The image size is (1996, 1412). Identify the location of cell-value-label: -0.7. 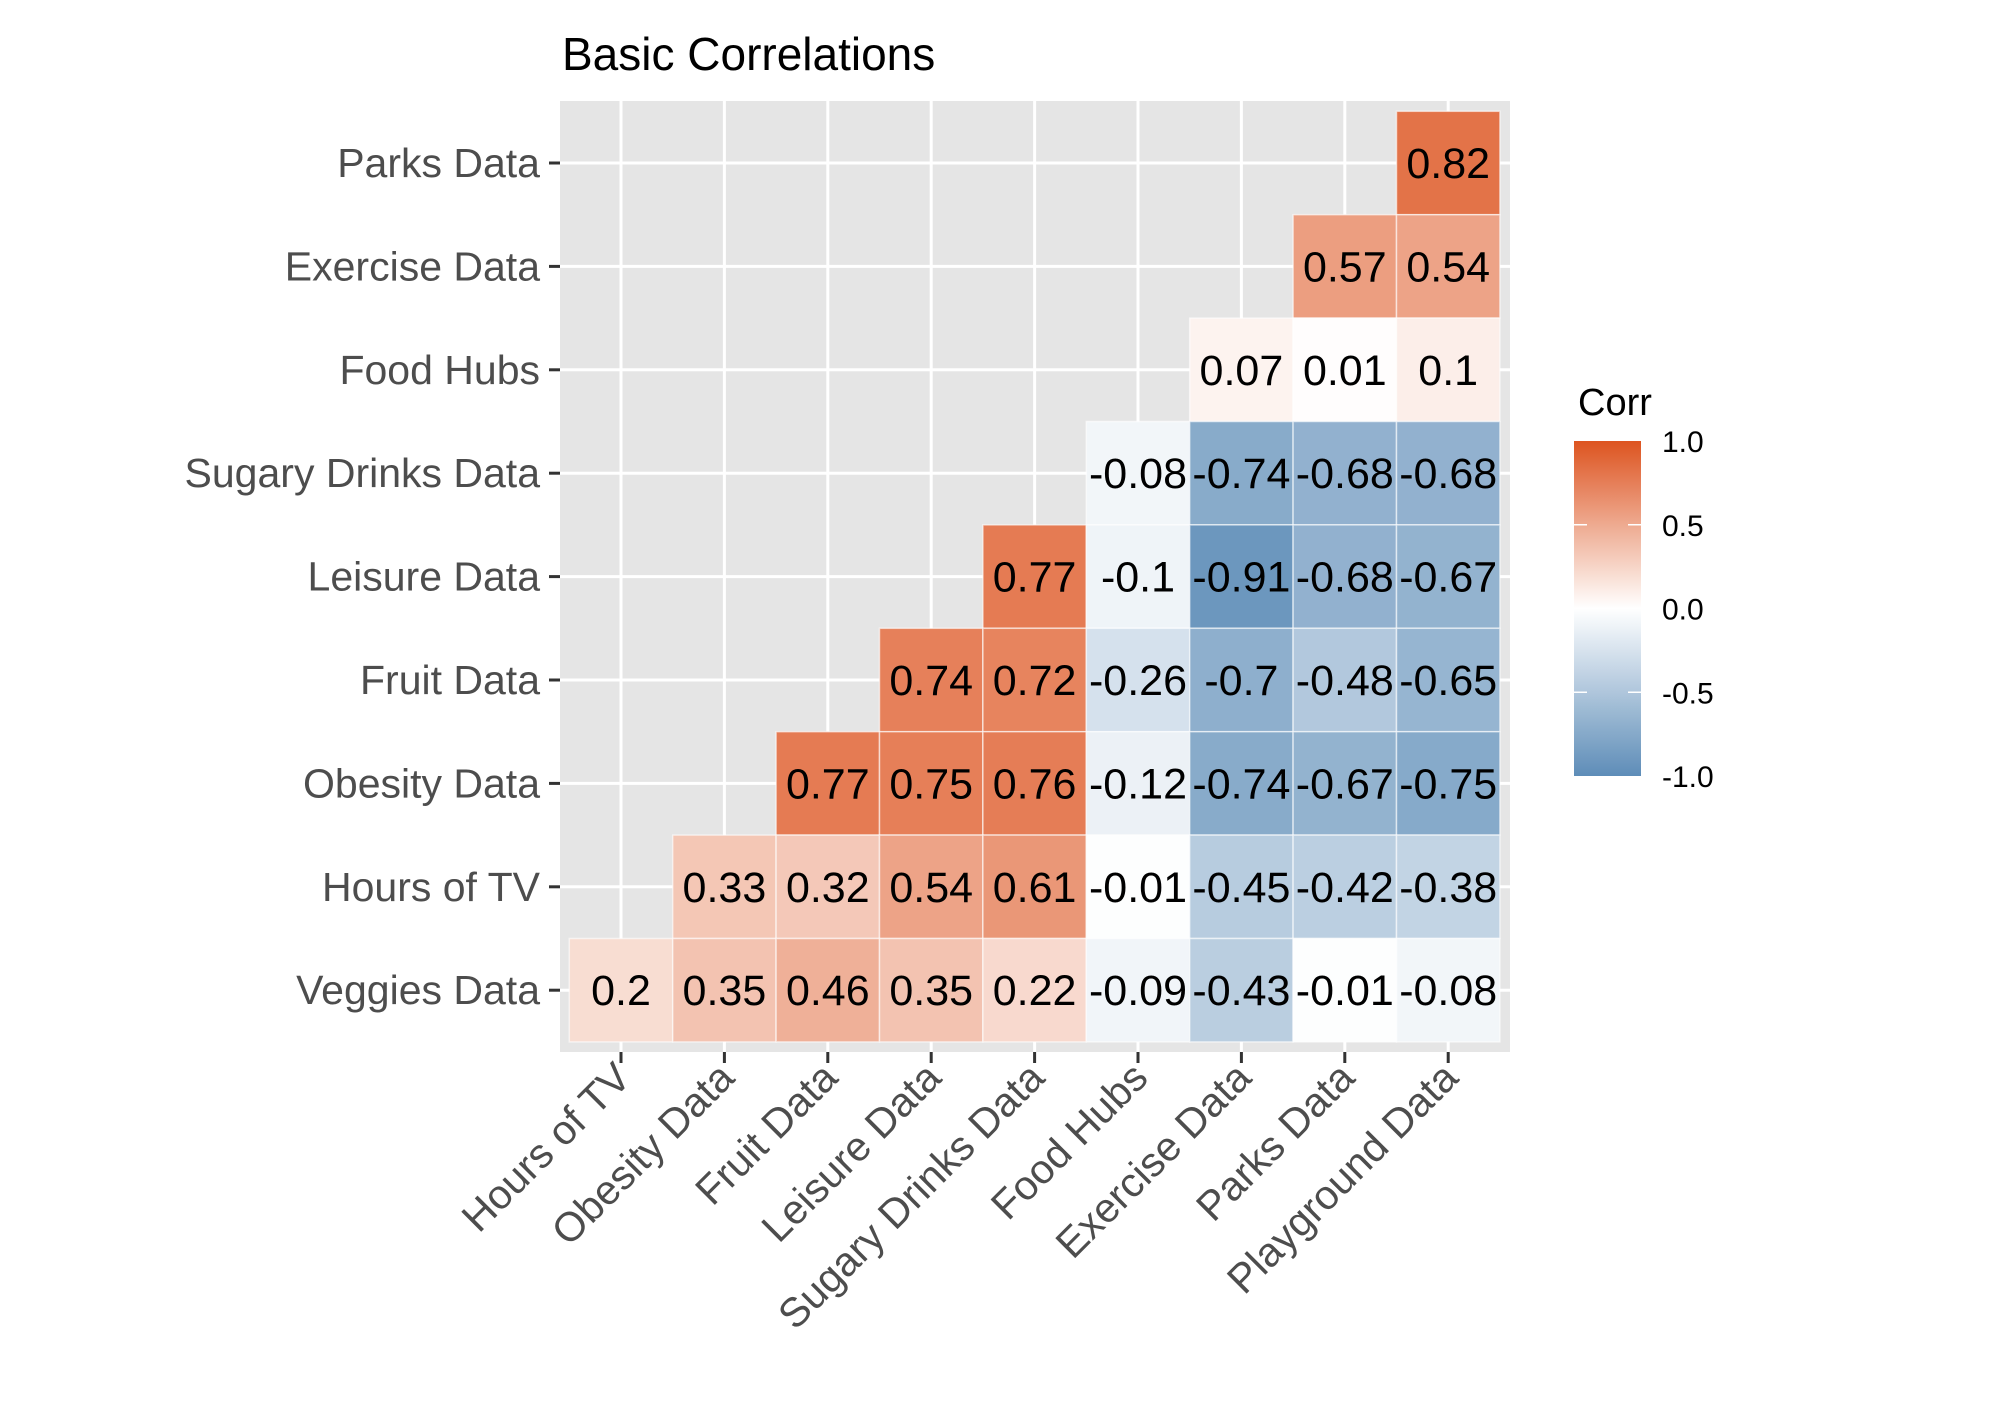
(1241, 681).